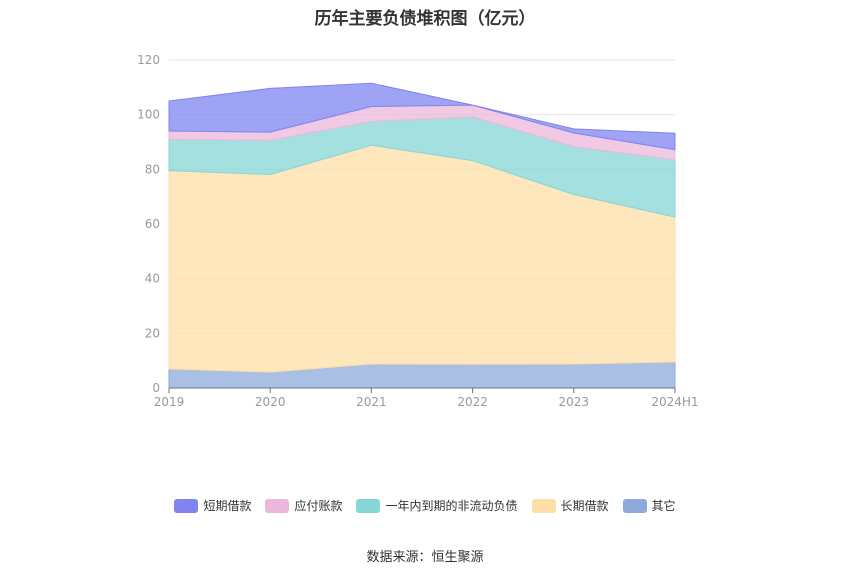 This screenshot has width=850, height=575. I want to click on y-tick-label: 100, so click(148, 115).